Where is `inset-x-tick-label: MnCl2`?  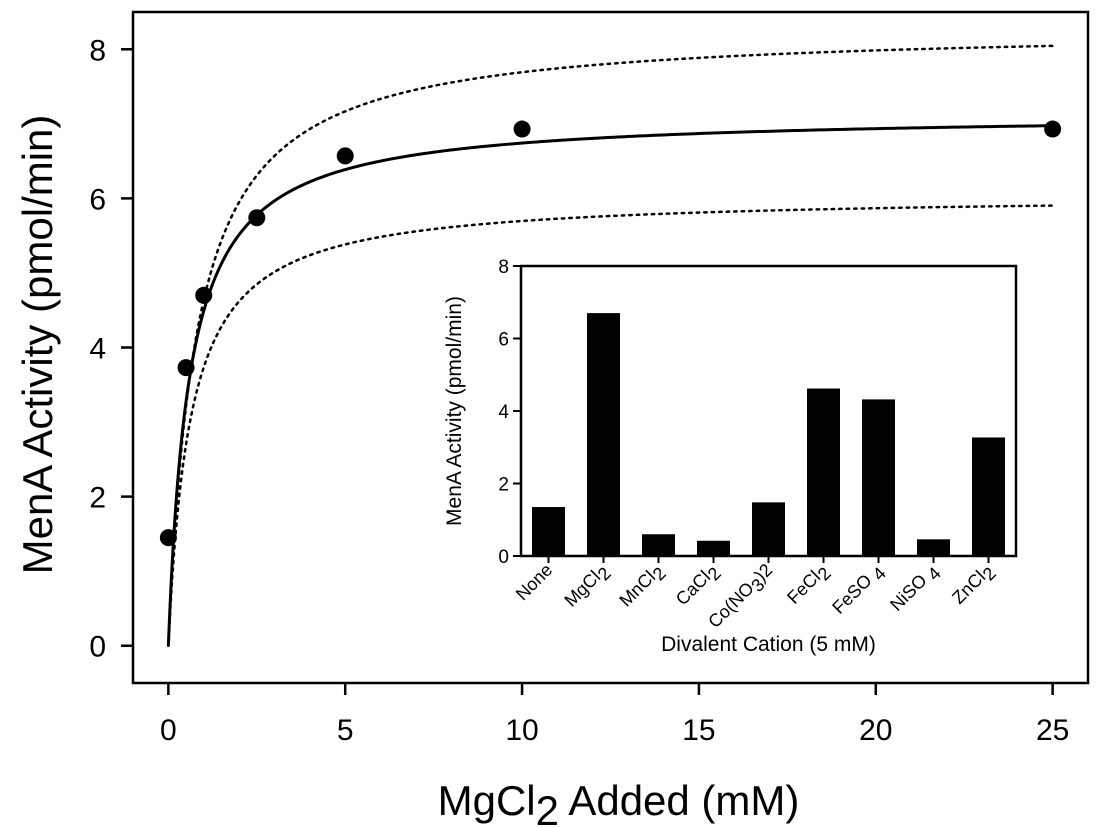 inset-x-tick-label: MnCl2 is located at coordinates (642, 587).